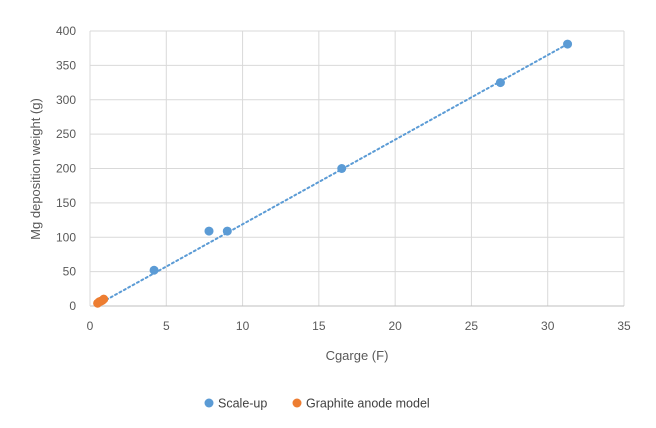 The height and width of the screenshot is (428, 656). I want to click on legend-marker-scale-up, so click(209, 403).